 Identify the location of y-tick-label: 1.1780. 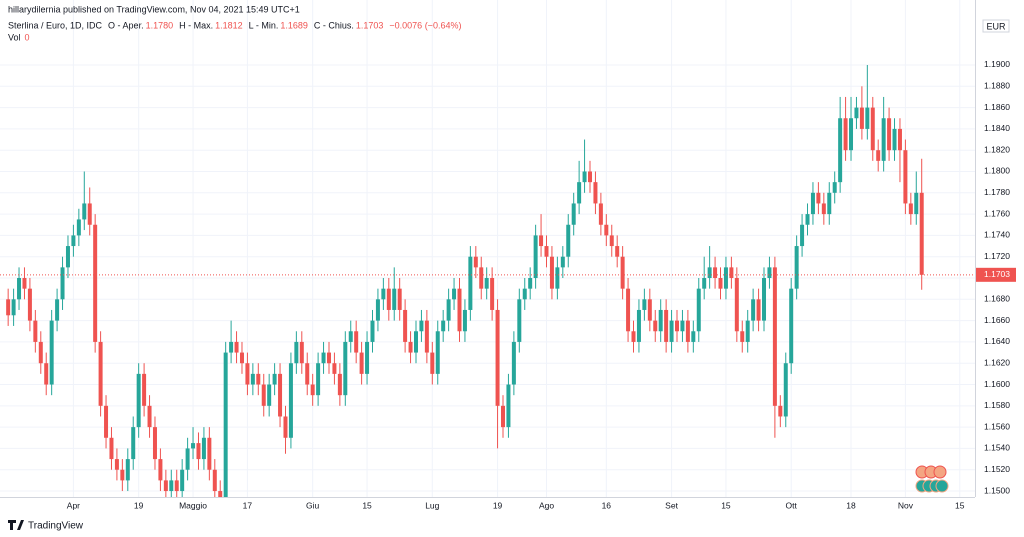
(997, 192).